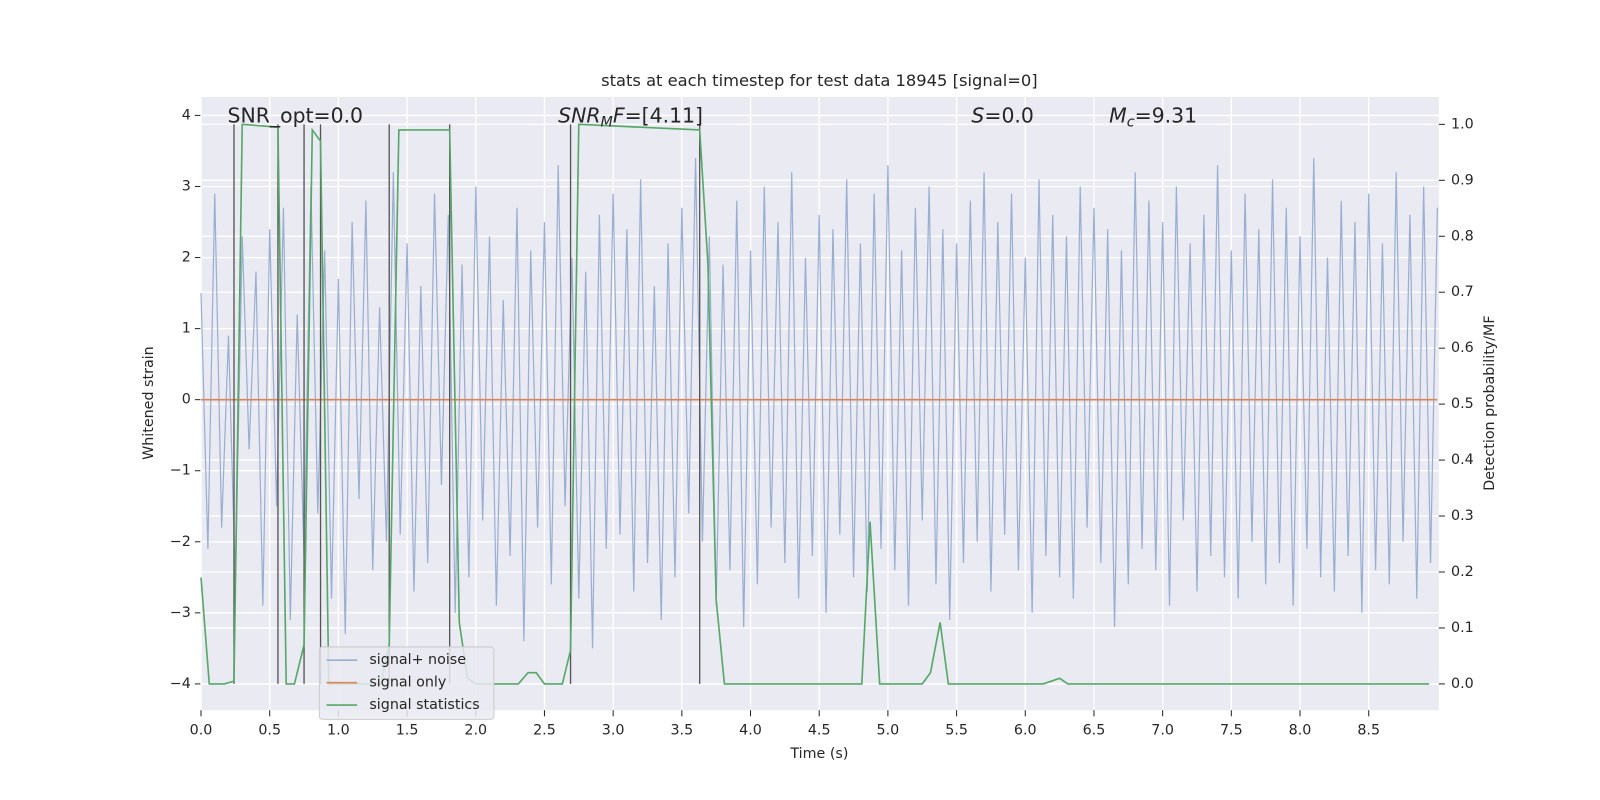  Describe the element at coordinates (1025, 731) in the screenshot. I see `x-tick-label: 6.0` at that location.